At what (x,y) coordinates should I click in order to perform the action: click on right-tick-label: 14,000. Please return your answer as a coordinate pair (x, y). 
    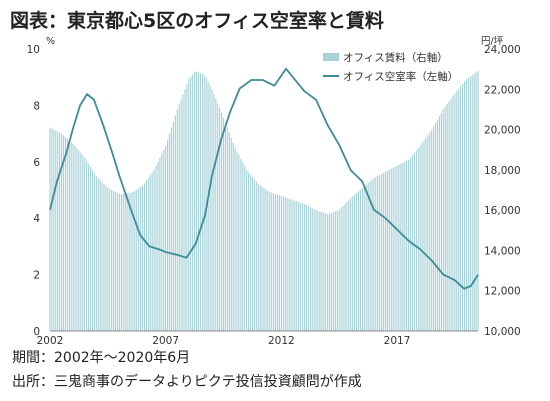
    Looking at the image, I should click on (502, 251).